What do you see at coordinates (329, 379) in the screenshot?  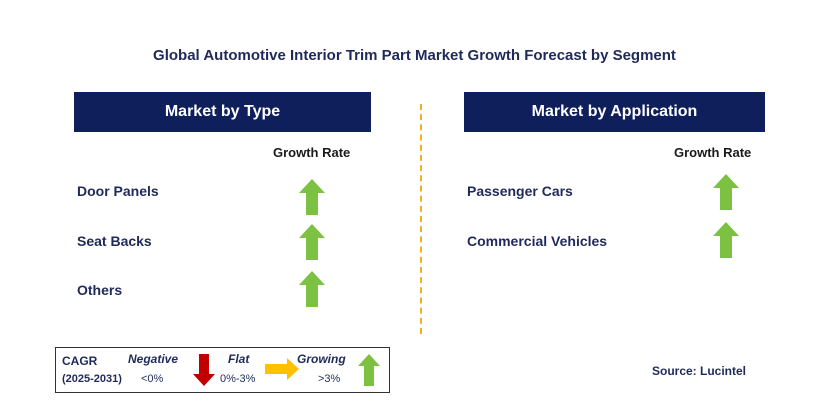 I see `legend-growing-range: >3%` at bounding box center [329, 379].